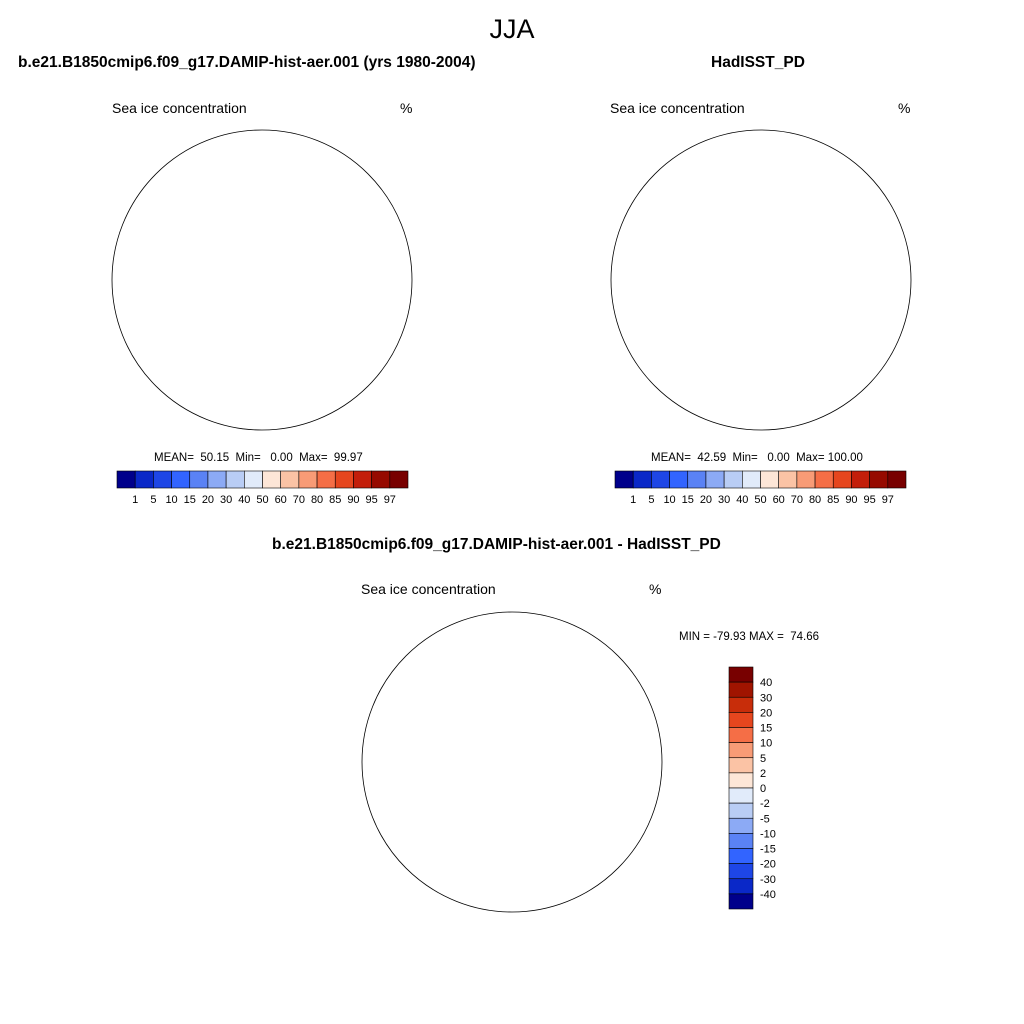  Describe the element at coordinates (706, 500) in the screenshot. I see `obs-colorbar-tick-label: 20` at that location.